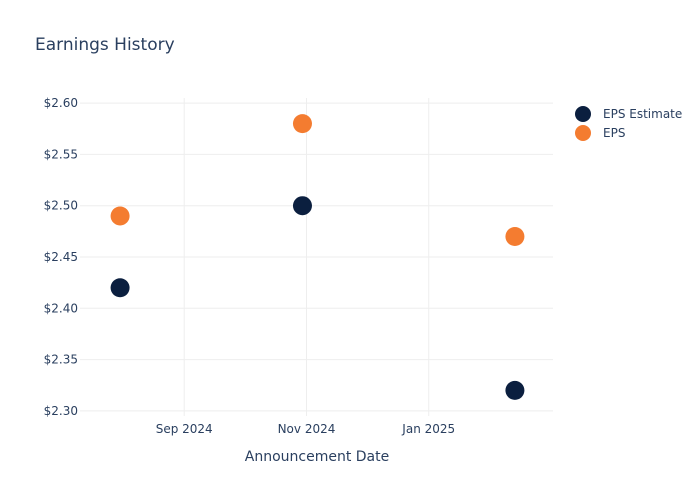 The image size is (700, 500). Describe the element at coordinates (428, 429) in the screenshot. I see `x-tick-label: Jan 2025` at that location.